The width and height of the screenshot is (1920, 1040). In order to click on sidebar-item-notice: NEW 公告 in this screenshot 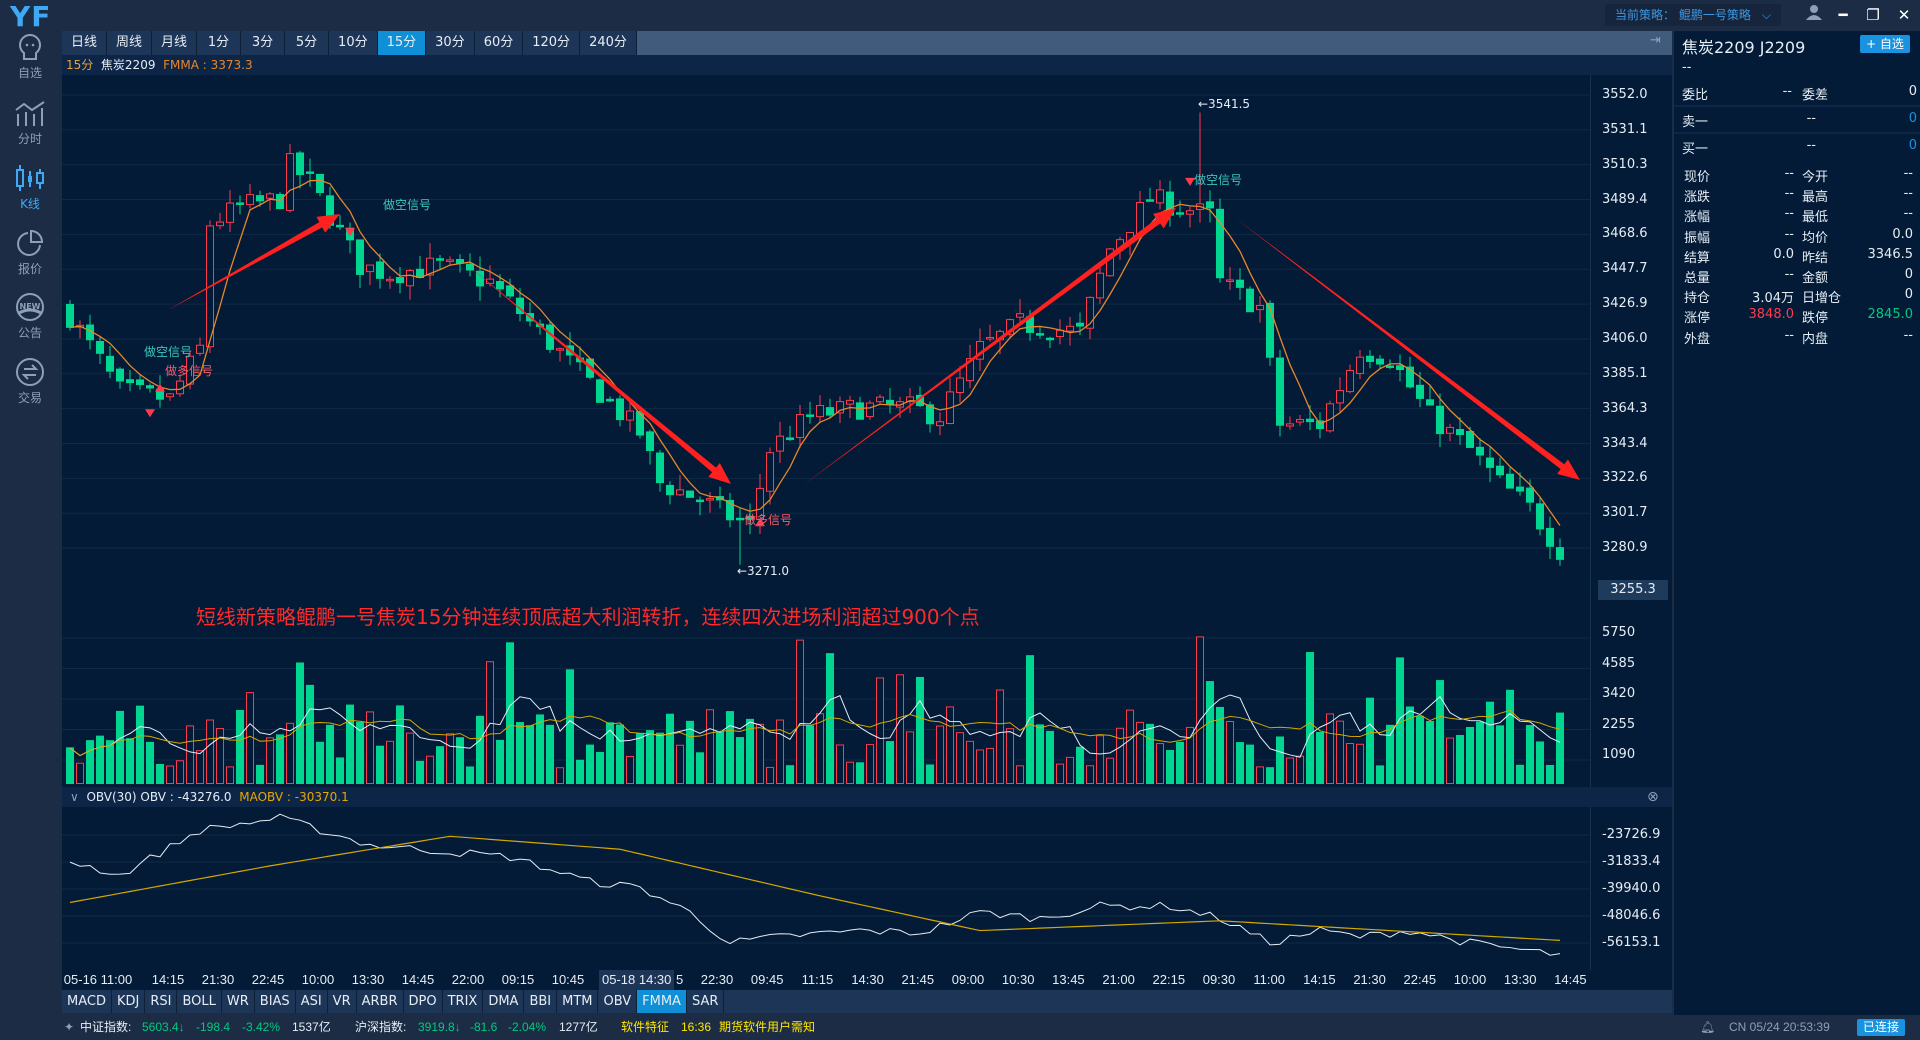, I will do `click(30, 316)`.